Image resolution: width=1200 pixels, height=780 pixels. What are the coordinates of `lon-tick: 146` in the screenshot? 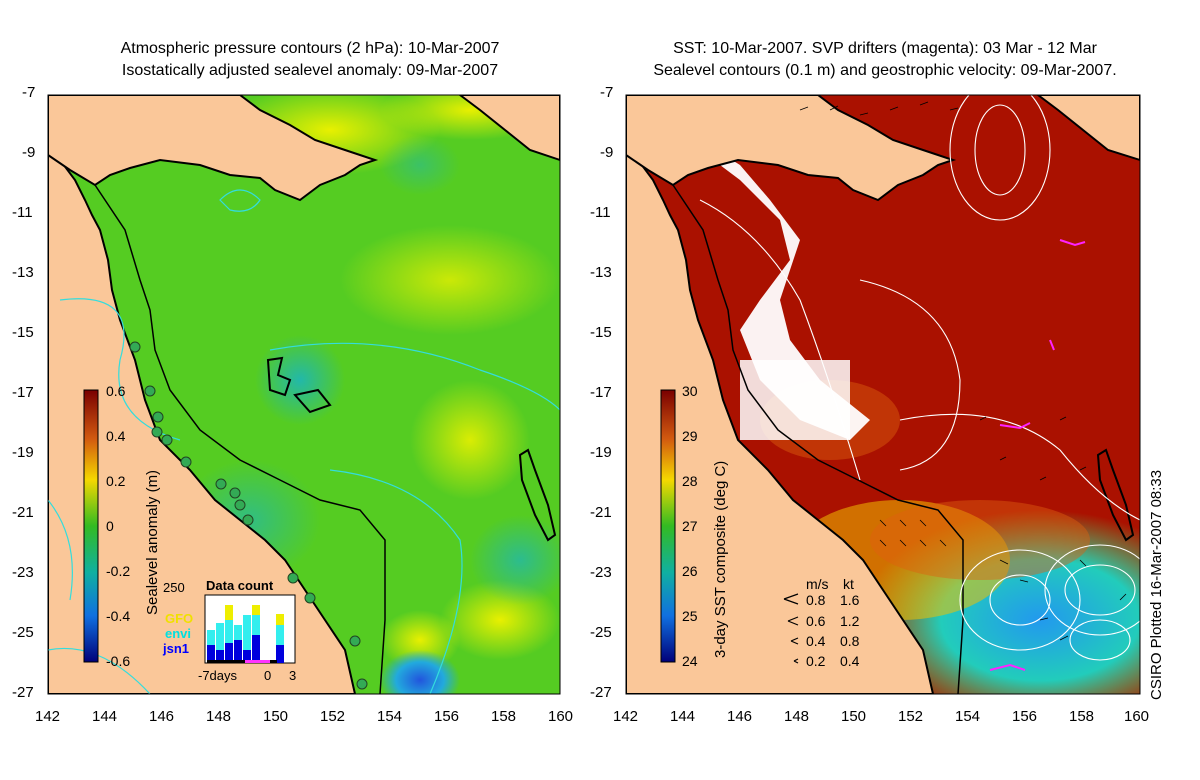 It's located at (740, 716).